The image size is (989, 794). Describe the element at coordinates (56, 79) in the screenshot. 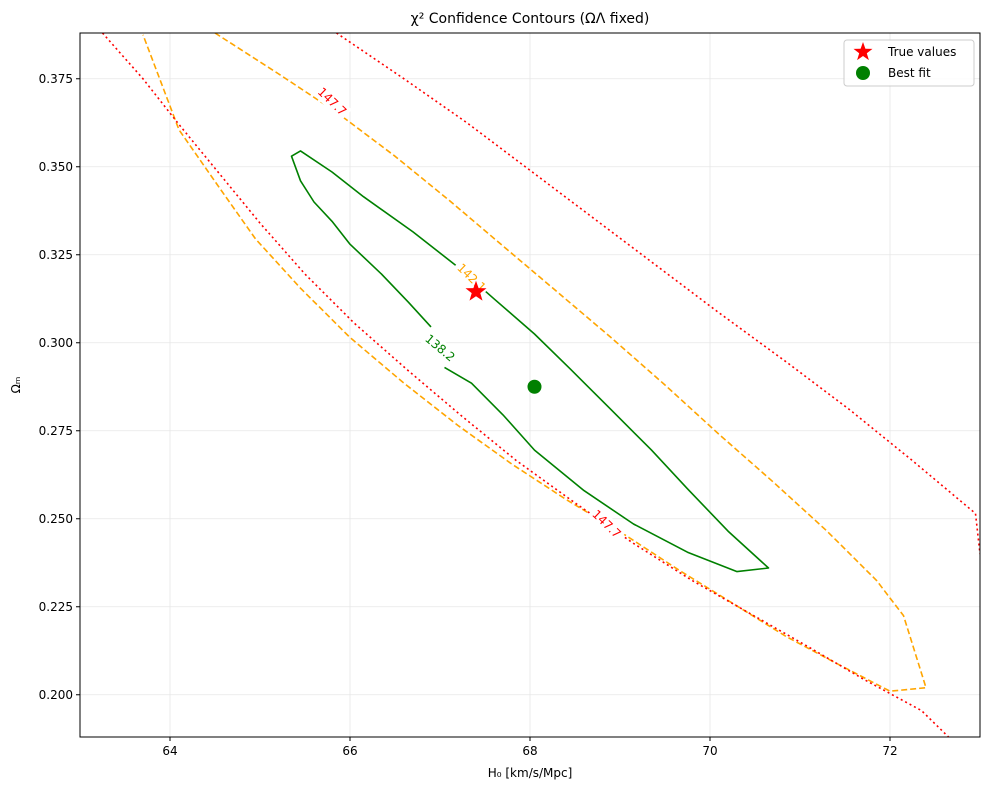

I see `y-tick-label: 0.375` at that location.